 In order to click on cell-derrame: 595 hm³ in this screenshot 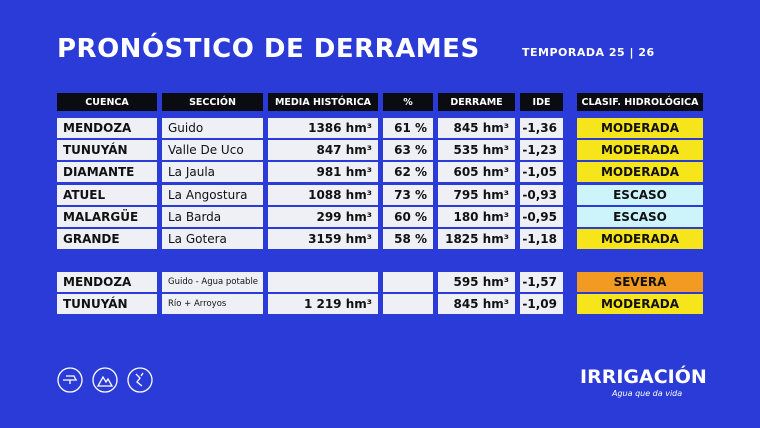, I will do `click(476, 282)`.